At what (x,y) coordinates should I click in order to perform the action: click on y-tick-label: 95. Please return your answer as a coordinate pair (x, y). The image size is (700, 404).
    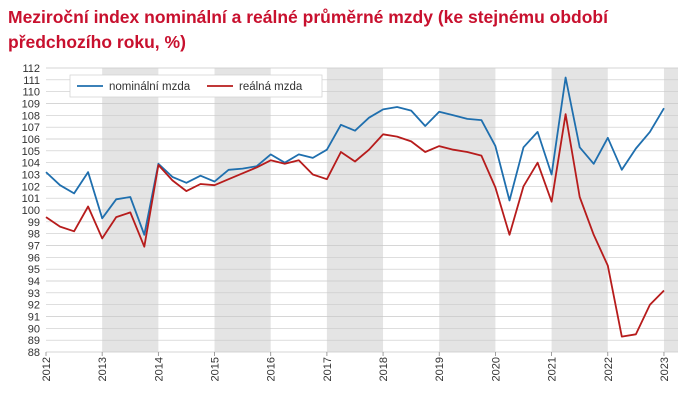
    Looking at the image, I should click on (34, 270).